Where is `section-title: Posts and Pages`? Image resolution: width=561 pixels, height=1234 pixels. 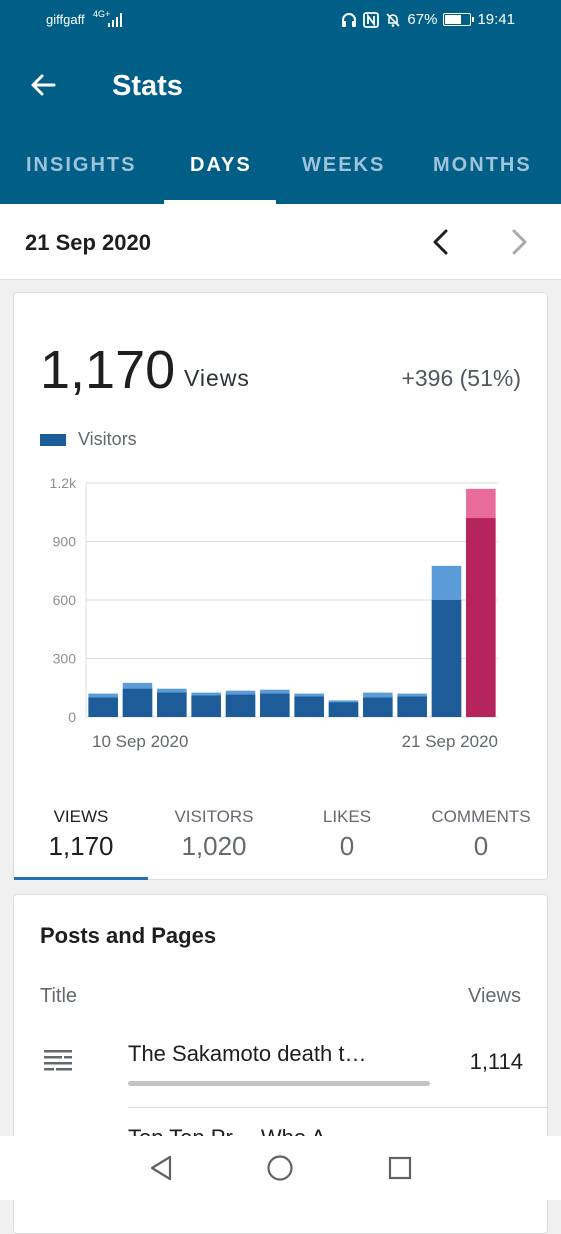 section-title: Posts and Pages is located at coordinates (128, 935).